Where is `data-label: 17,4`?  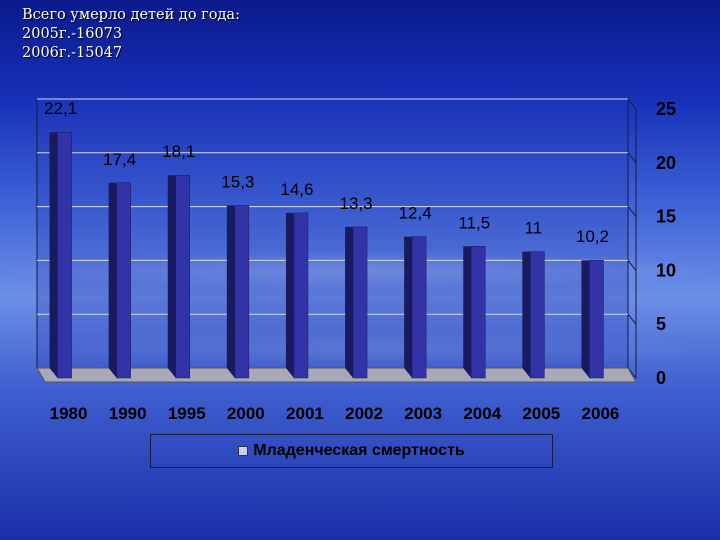
data-label: 17,4 is located at coordinates (119, 159).